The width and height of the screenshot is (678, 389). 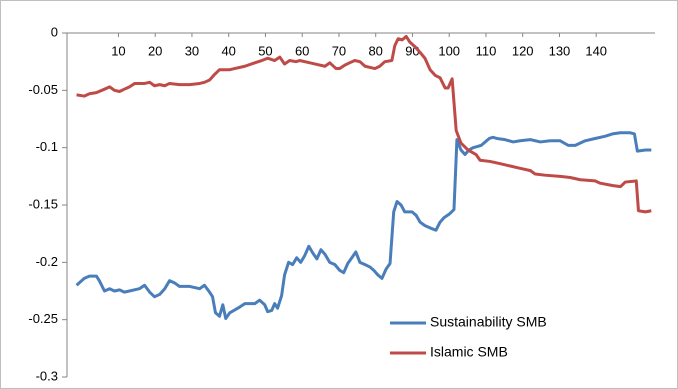 I want to click on x-tick-label: 20, so click(x=155, y=50).